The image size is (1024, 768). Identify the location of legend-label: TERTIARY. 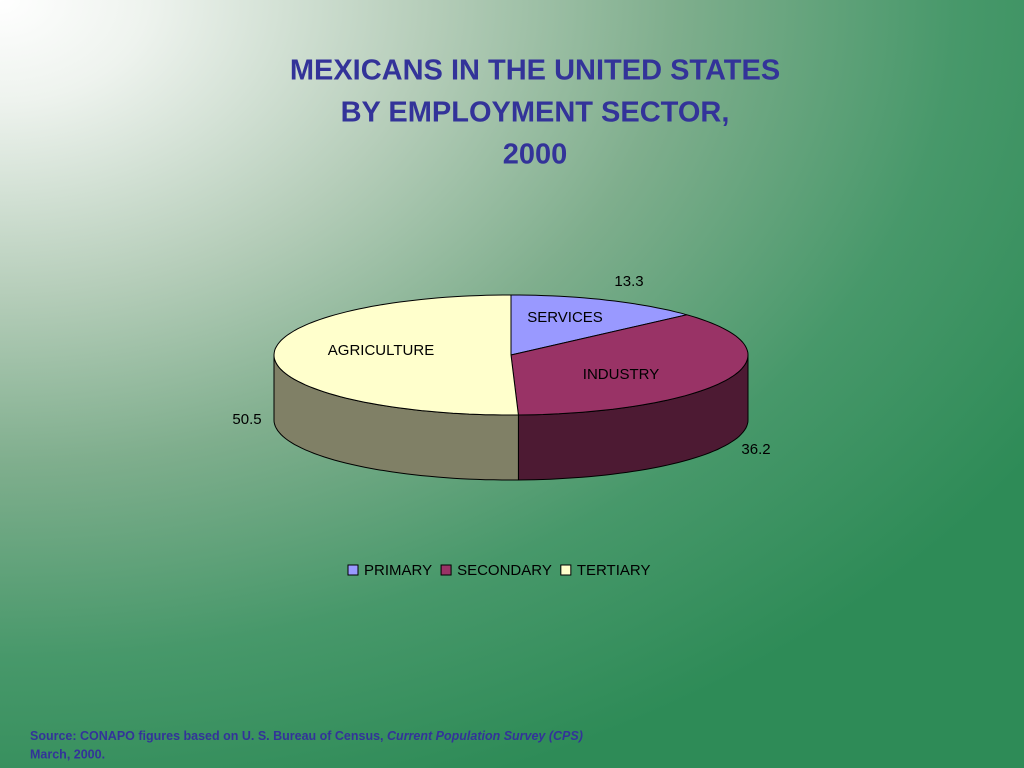
(614, 570).